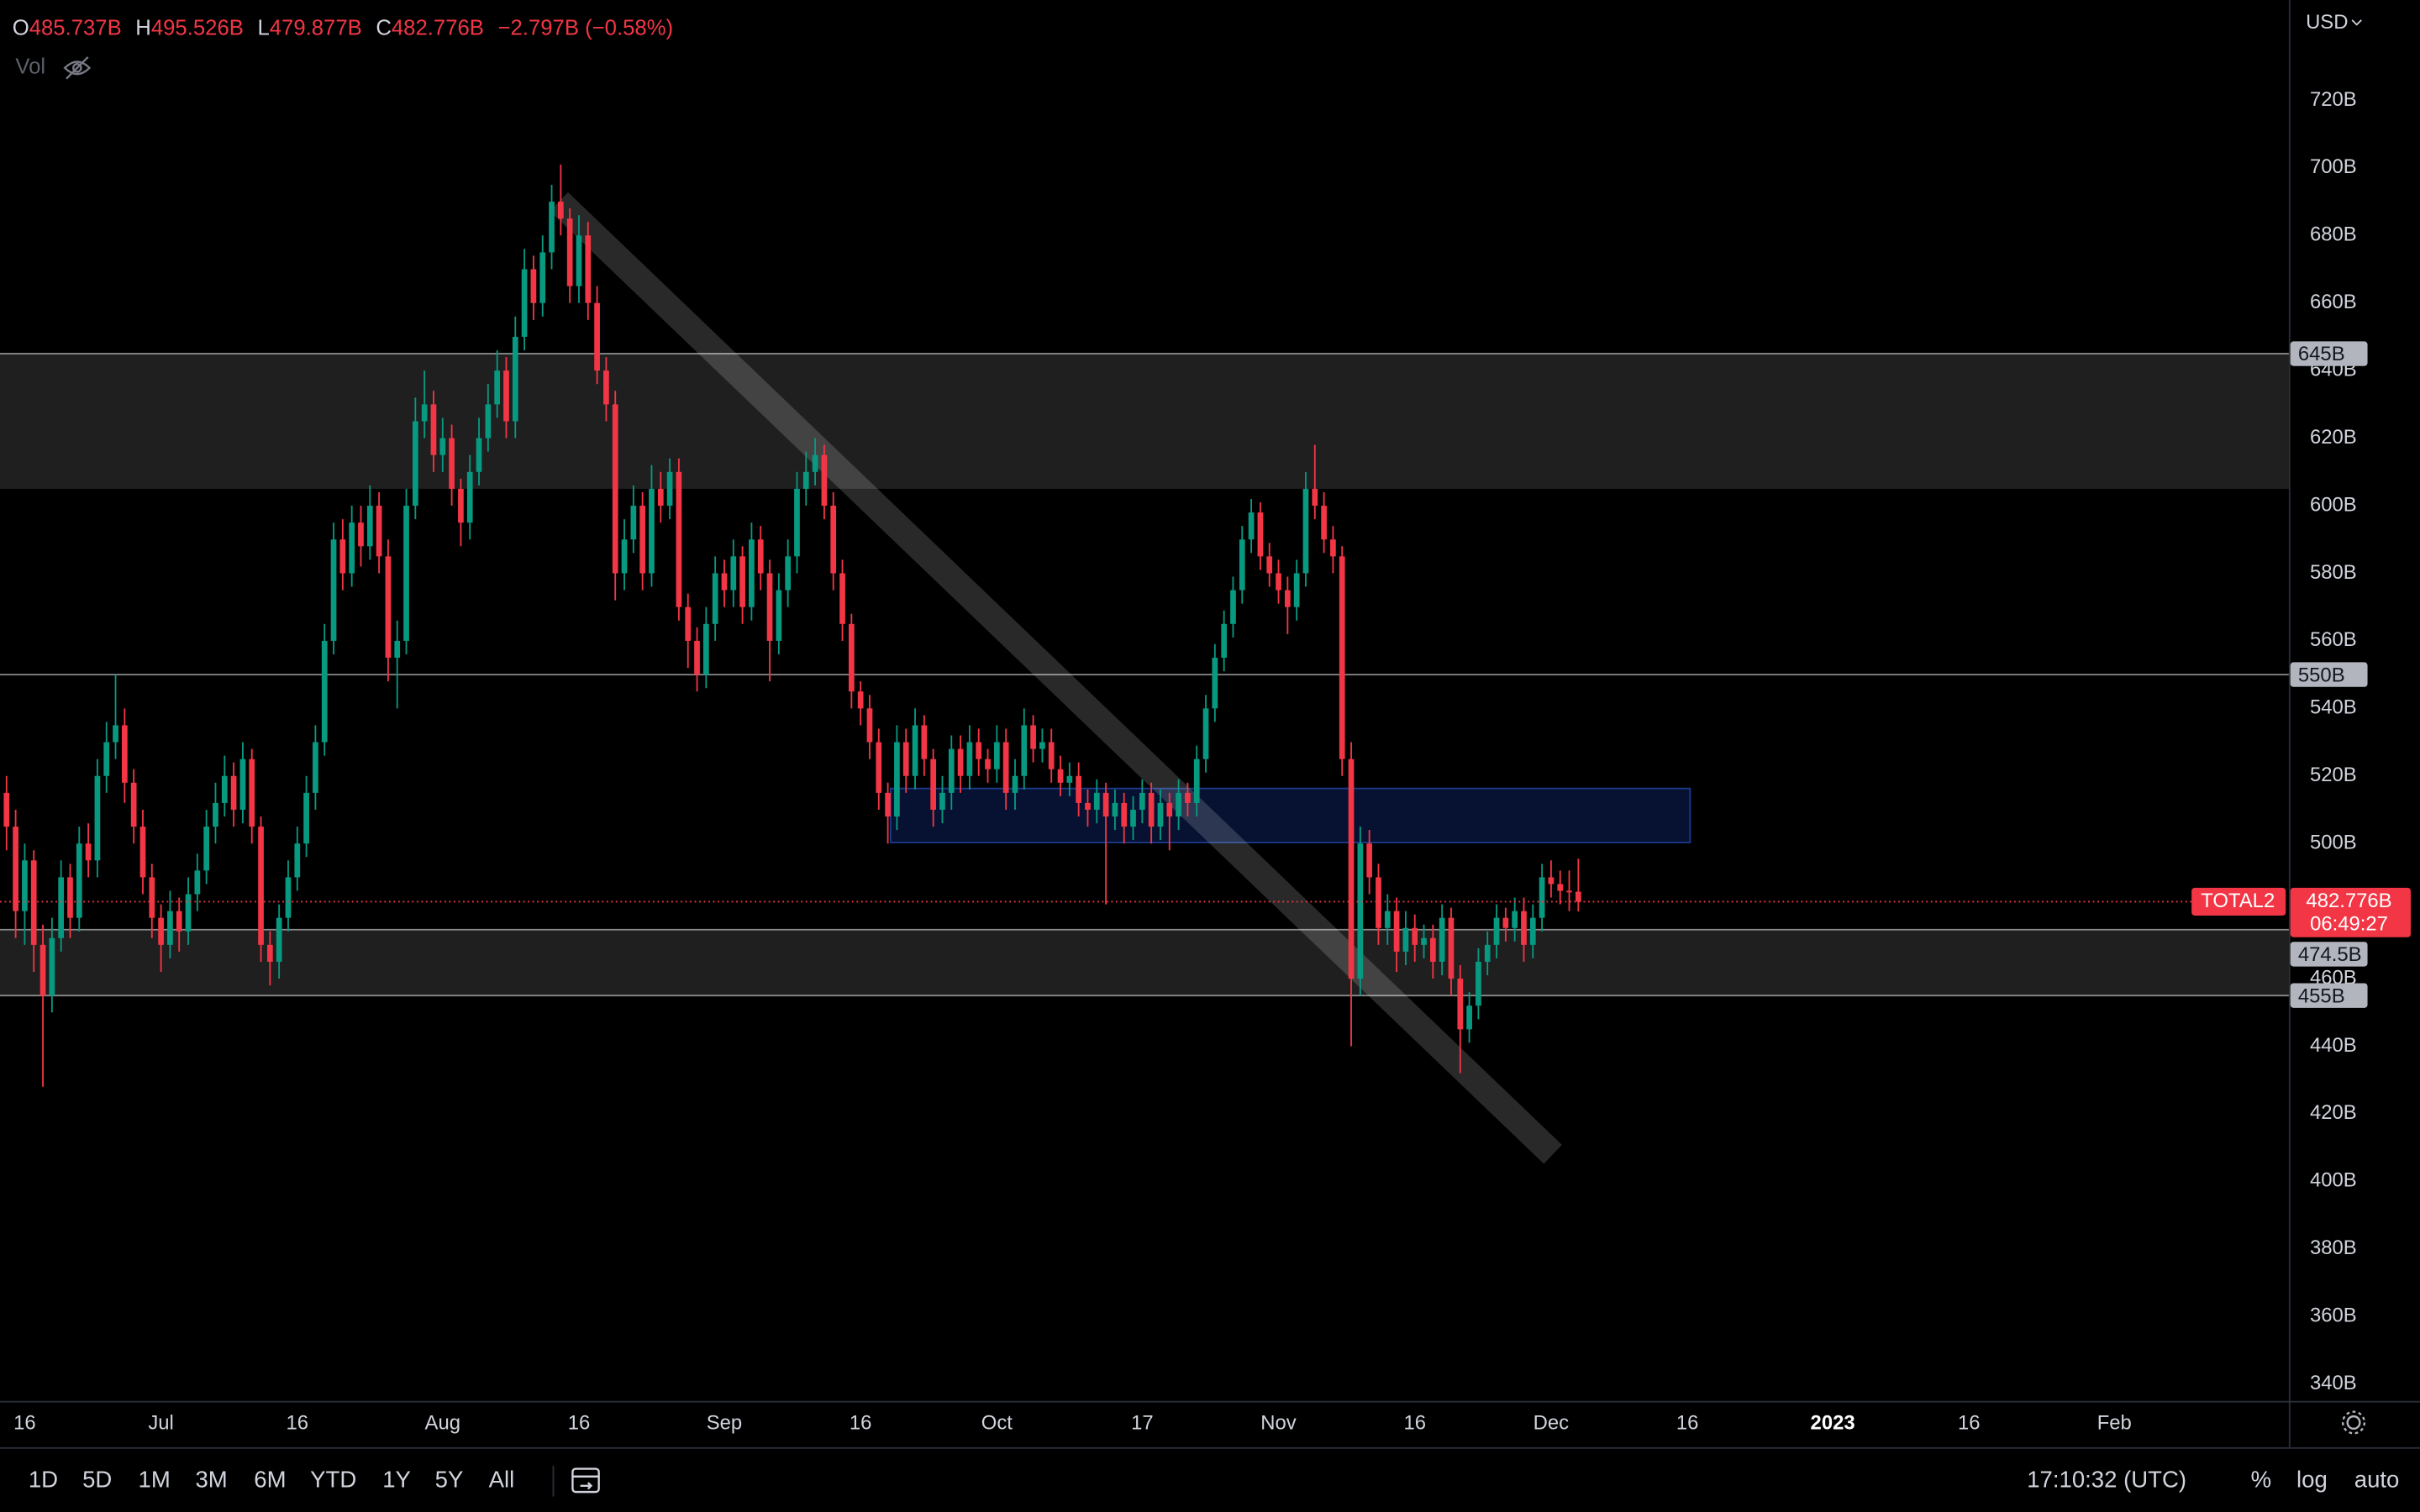 Image resolution: width=2420 pixels, height=1512 pixels. Describe the element at coordinates (211, 1480) in the screenshot. I see `range-button: 3M` at that location.